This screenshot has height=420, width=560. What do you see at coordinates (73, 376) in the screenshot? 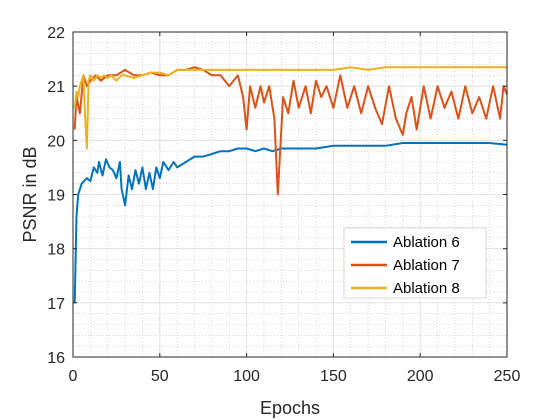
I see `x-tick-label: 0` at bounding box center [73, 376].